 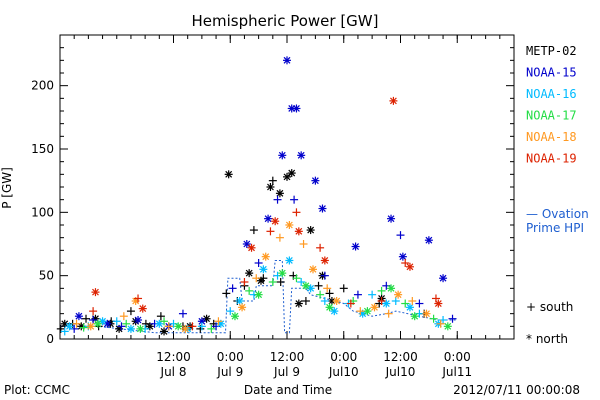 I want to click on legend-entry-noaa-18: NOAA-18, so click(x=551, y=137).